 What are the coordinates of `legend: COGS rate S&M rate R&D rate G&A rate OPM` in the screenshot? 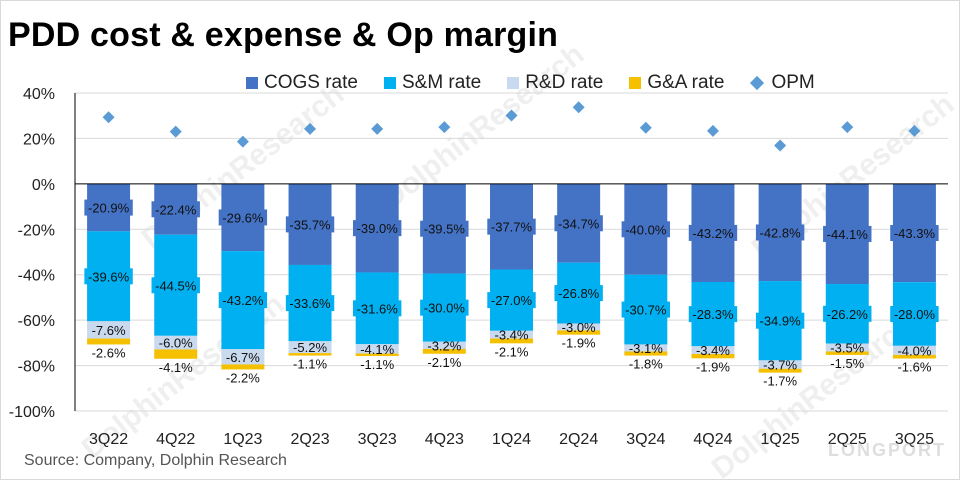 It's located at (543, 83).